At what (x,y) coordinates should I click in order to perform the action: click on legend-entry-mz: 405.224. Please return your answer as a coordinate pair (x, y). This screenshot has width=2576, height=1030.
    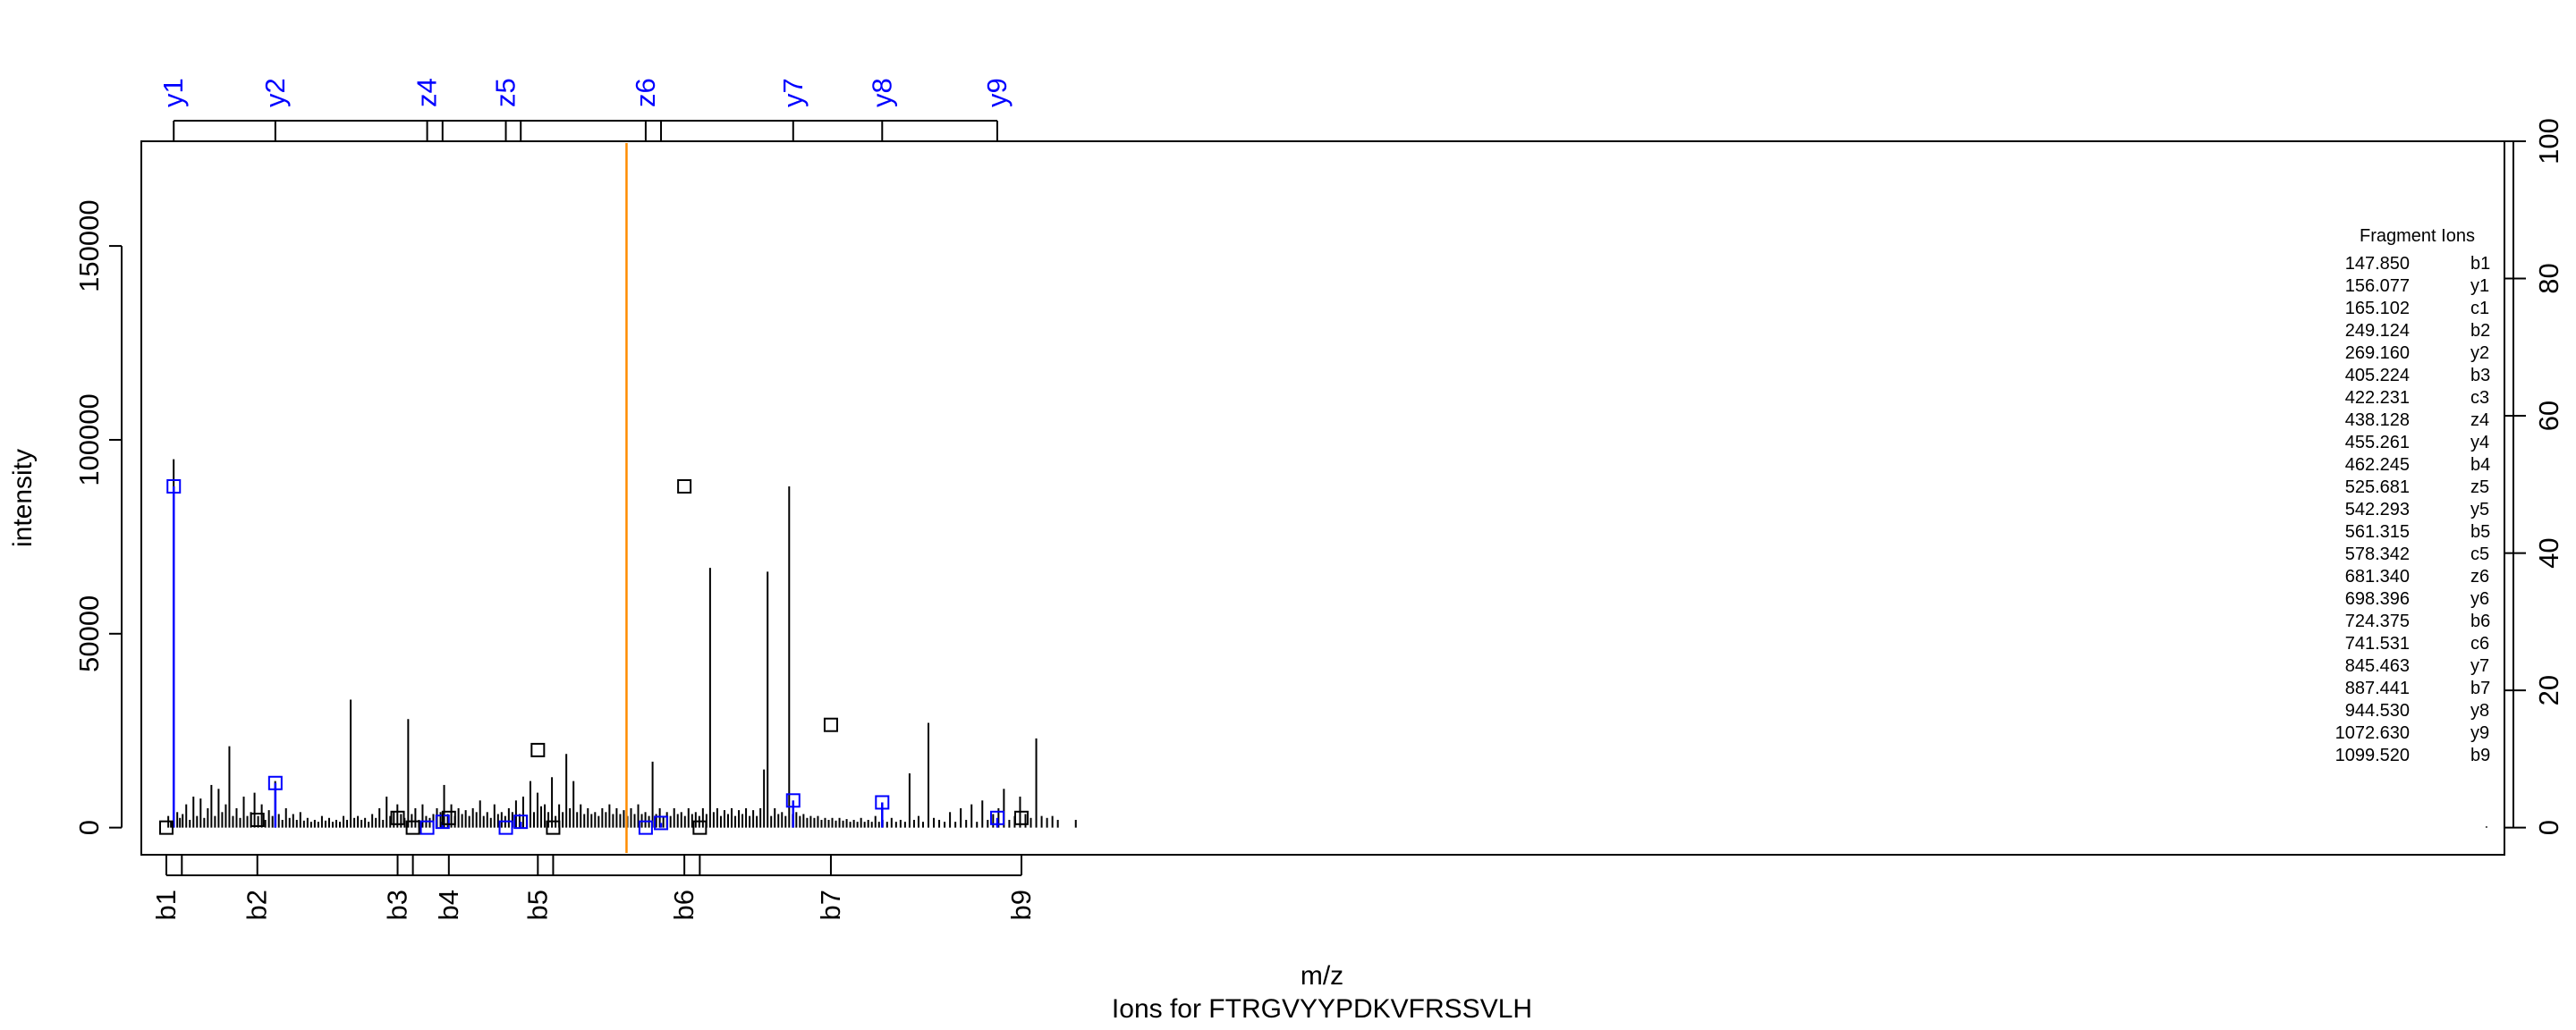
    Looking at the image, I should click on (2377, 375).